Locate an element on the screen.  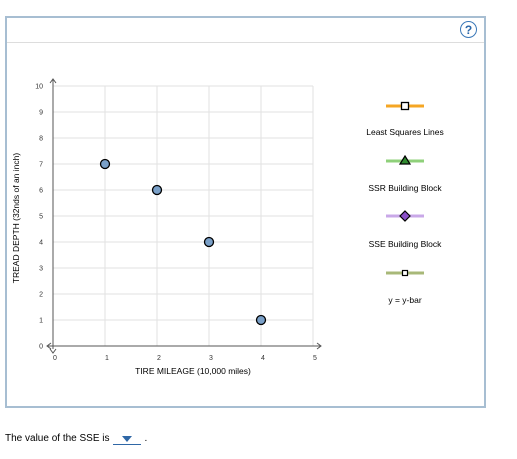
y-tick-label: 9 is located at coordinates (41, 113).